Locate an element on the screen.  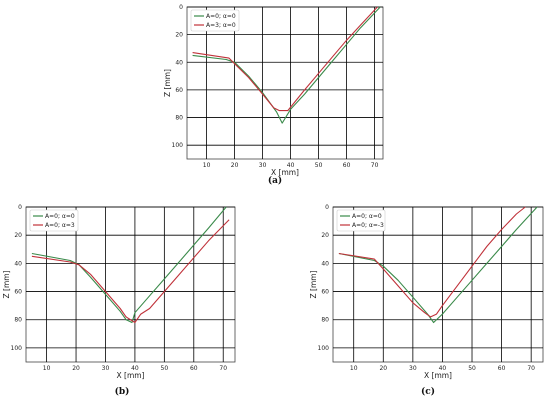
panel-caption: (a) is located at coordinates (275, 180).